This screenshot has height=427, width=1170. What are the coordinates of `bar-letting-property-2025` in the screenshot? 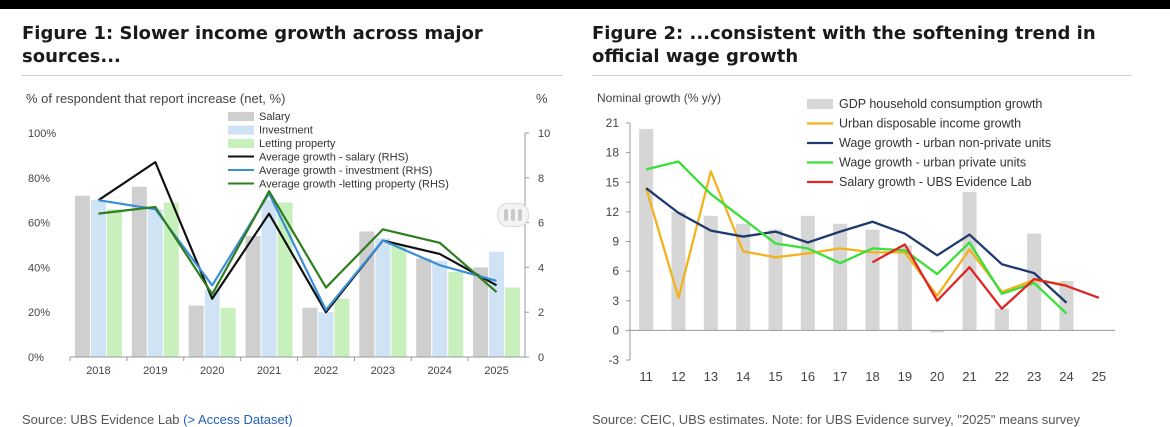 It's located at (513, 322).